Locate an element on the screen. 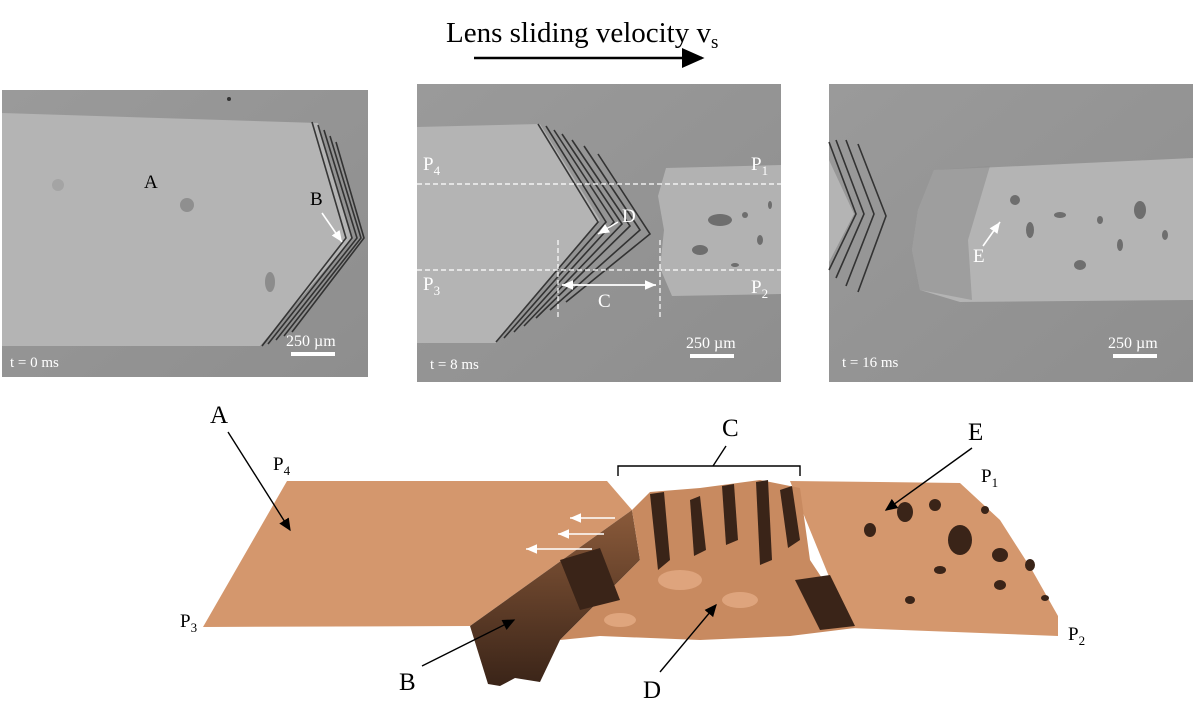 The width and height of the screenshot is (1193, 726). time-label: t = 0 ms is located at coordinates (34, 363).